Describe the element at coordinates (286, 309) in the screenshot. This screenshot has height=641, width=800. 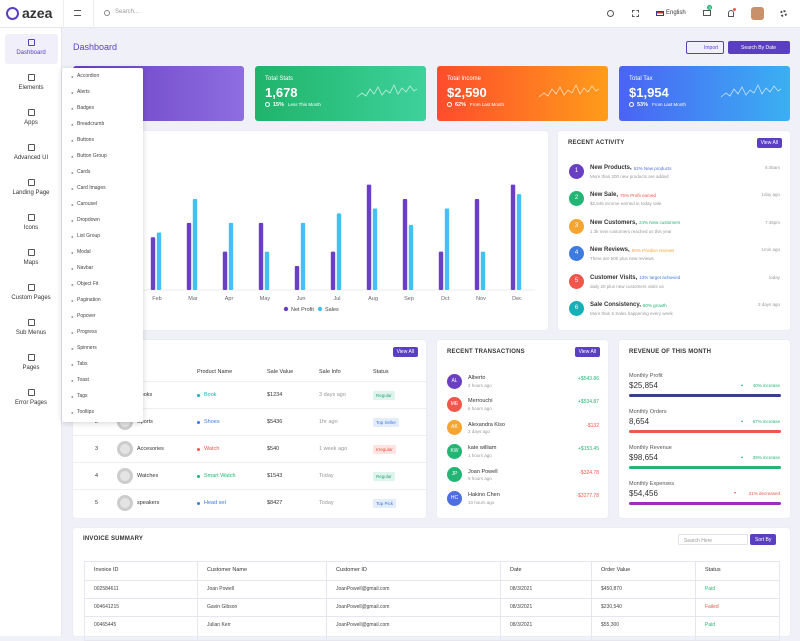
I see `legend-marker` at that location.